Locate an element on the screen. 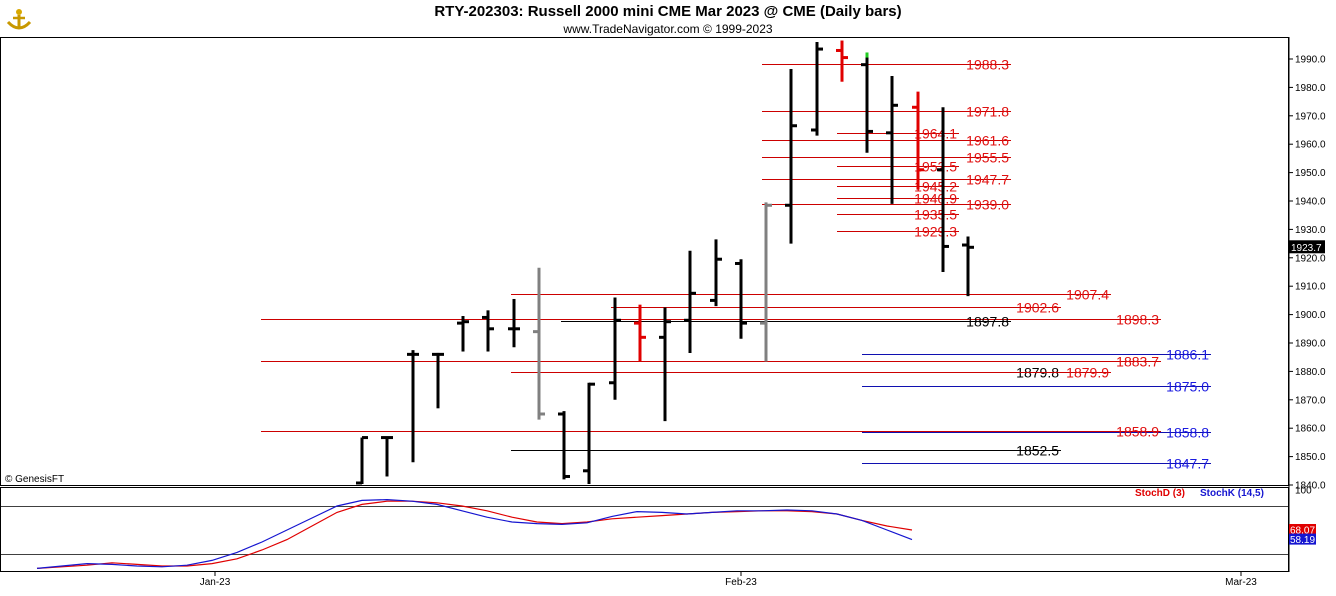 The width and height of the screenshot is (1336, 596). price-tick-label: 1930.0 is located at coordinates (1310, 230).